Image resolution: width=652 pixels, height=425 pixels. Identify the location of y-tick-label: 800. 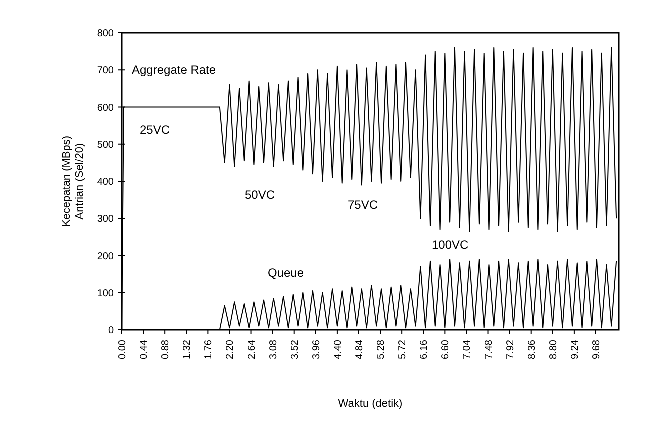
(105, 34).